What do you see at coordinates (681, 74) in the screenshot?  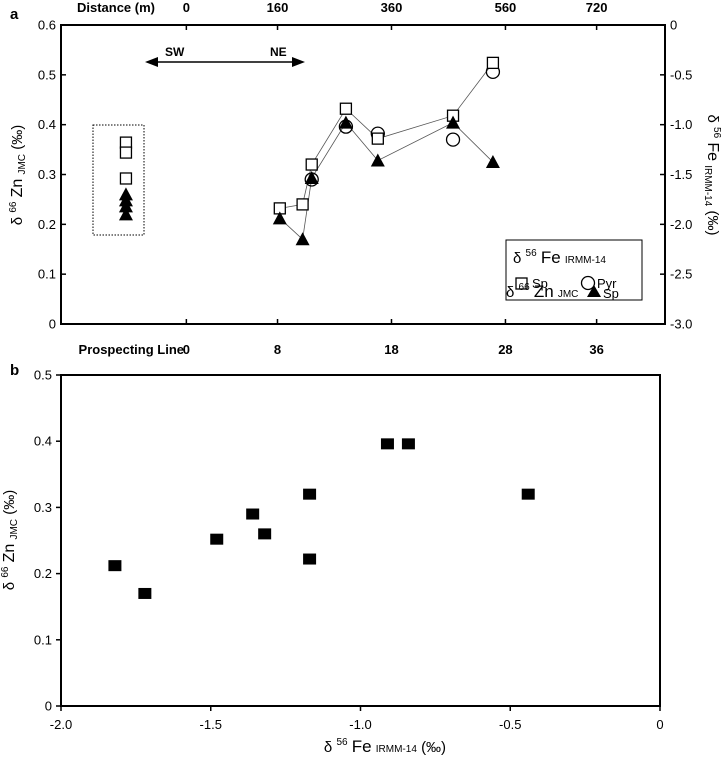 I see `right-tick-label: -0.5` at bounding box center [681, 74].